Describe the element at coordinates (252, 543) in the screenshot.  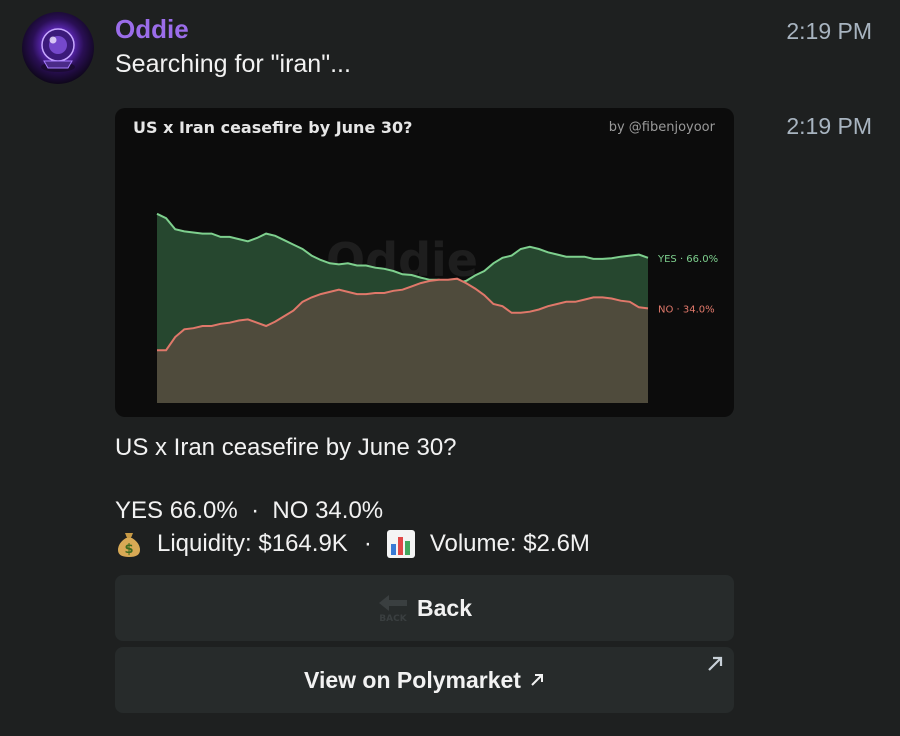
I see `liquidity-text: Liquidity: $164.9K` at that location.